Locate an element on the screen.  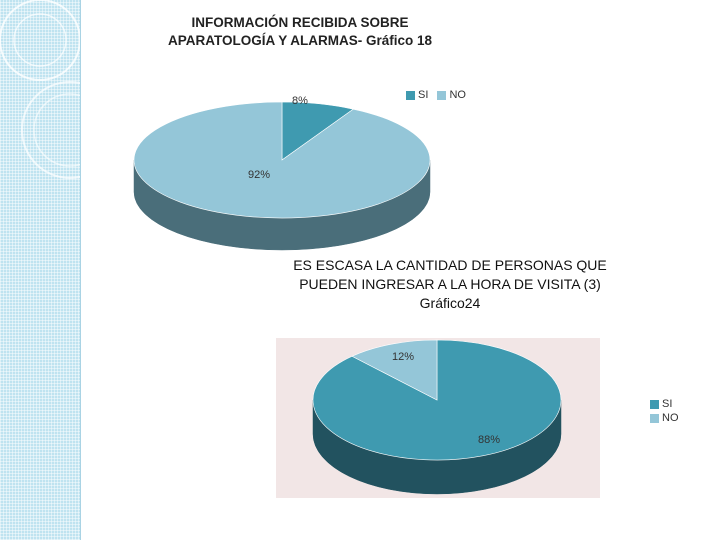
decorative-side-band is located at coordinates (40, 270).